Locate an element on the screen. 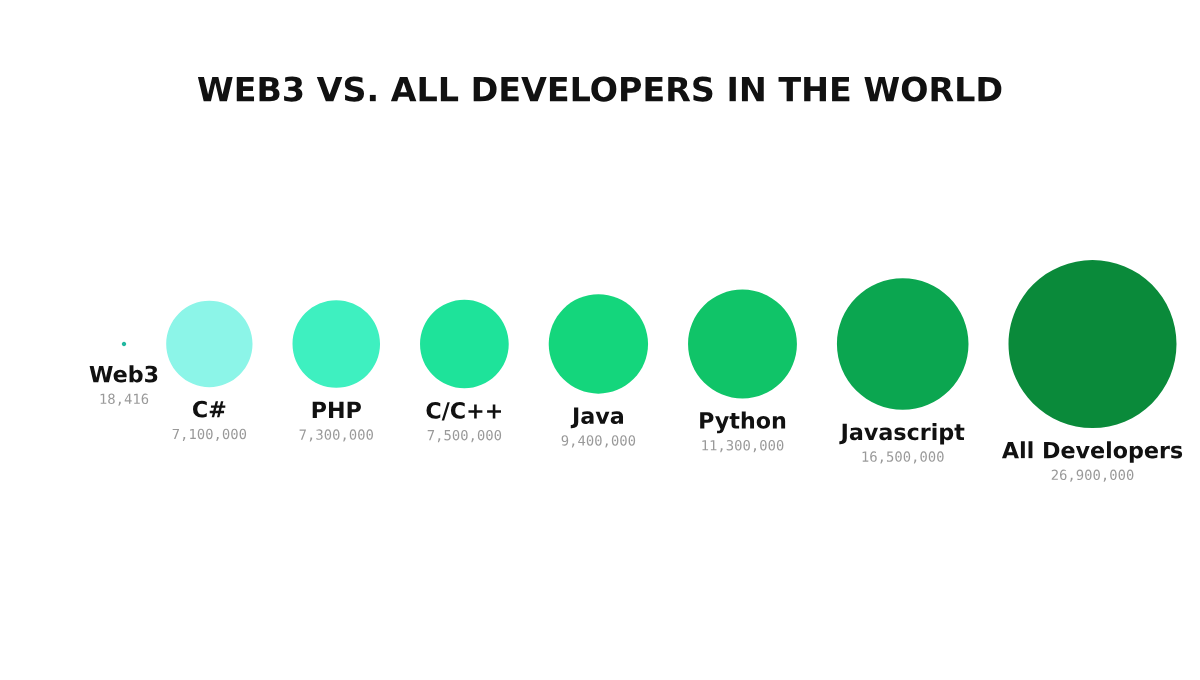 This screenshot has width=1200, height=680. category-label: C# is located at coordinates (209, 409).